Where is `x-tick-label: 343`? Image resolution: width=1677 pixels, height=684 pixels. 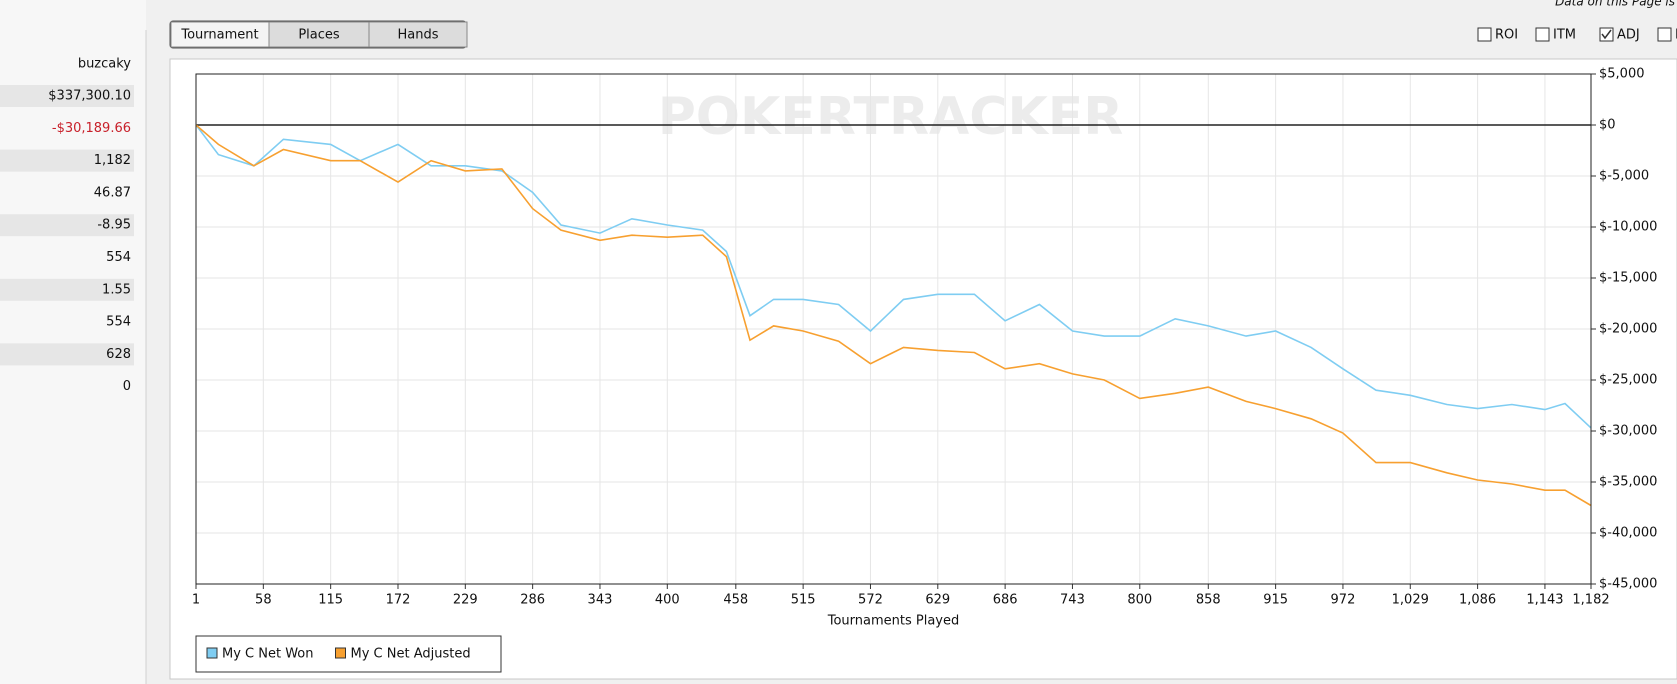
x-tick-label: 343 is located at coordinates (600, 600).